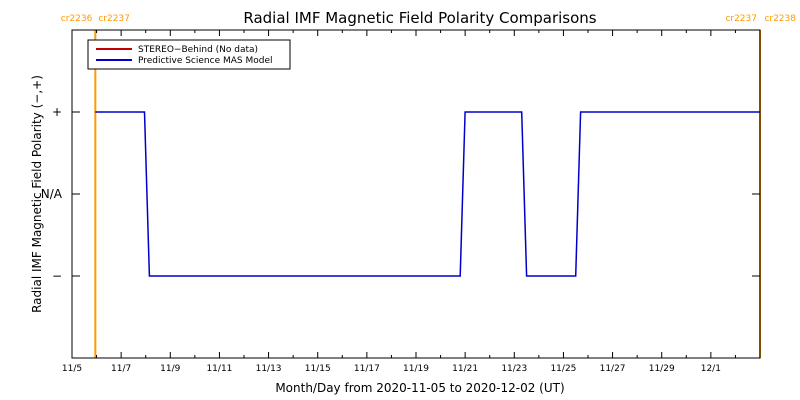  Describe the element at coordinates (72, 369) in the screenshot. I see `x-tick-label: 11/5` at that location.